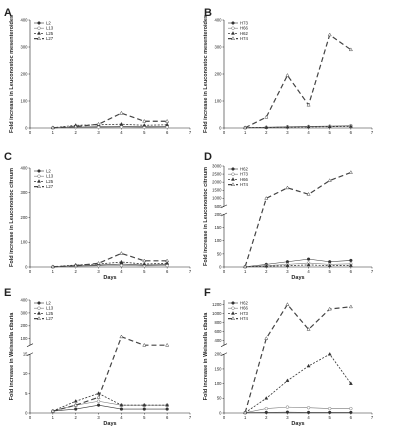 Image resolution: width=400 pixels, height=439 pixels. Describe the element at coordinates (308, 271) in the screenshot. I see `panel-d-x-tick-label: 4` at that location.